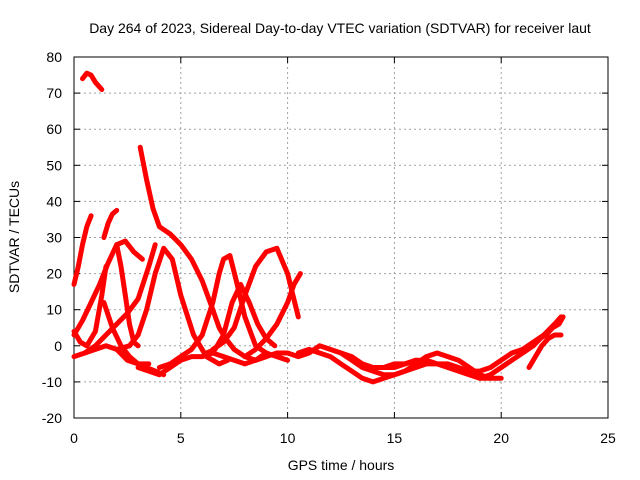  I want to click on series-line-sat-e, so click(90, 306).